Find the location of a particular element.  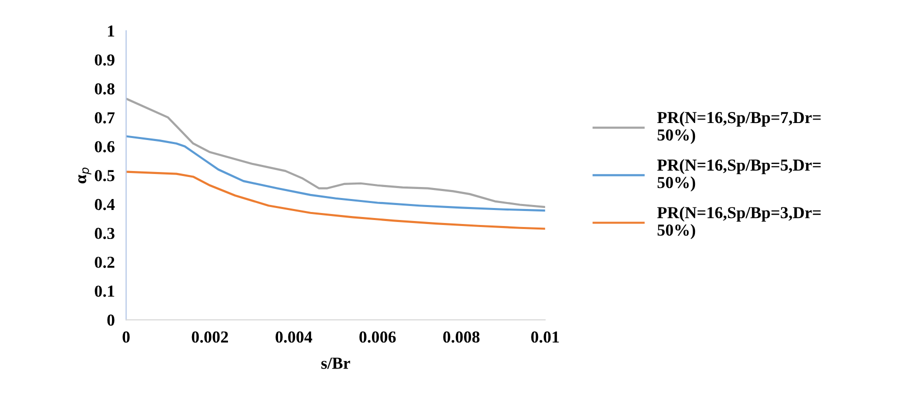

y-tick-label: 0.9 is located at coordinates (104, 60).